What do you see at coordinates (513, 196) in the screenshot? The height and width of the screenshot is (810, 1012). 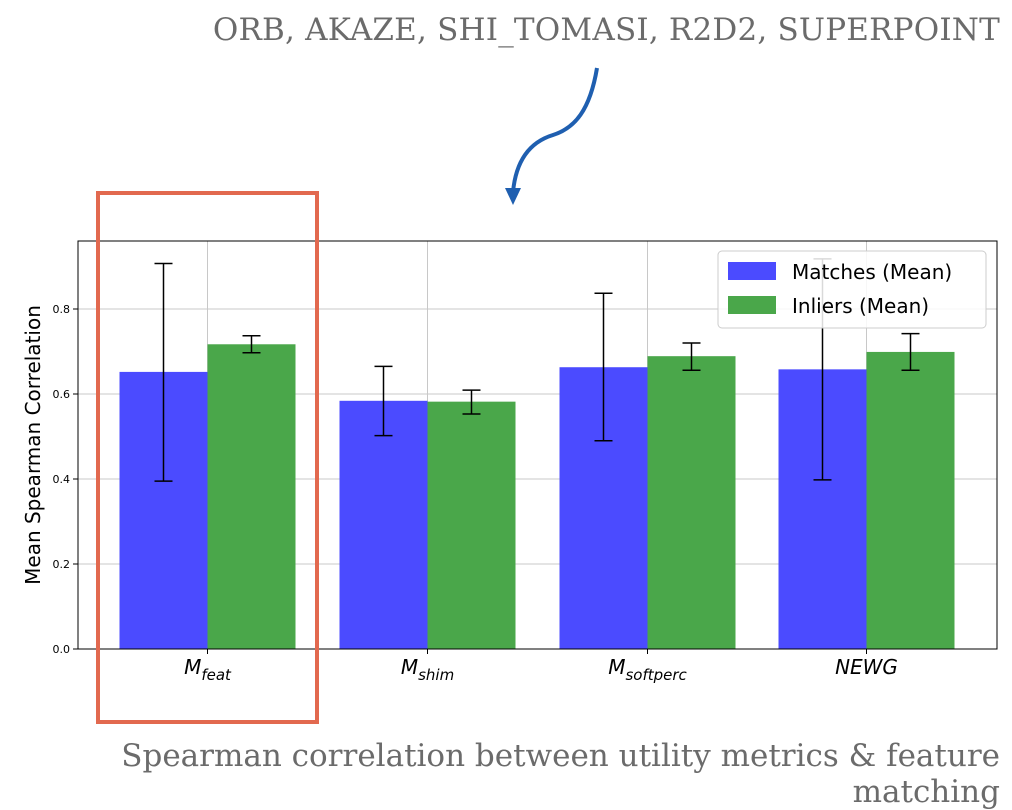 I see `arrow-head-icon` at bounding box center [513, 196].